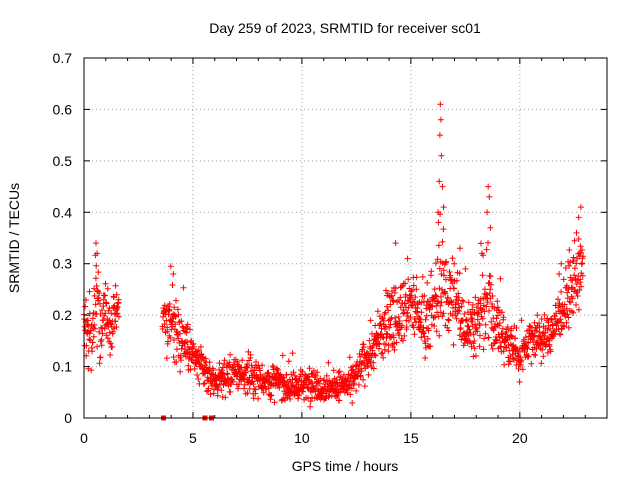  What do you see at coordinates (193, 438) in the screenshot?
I see `x-tick-label: 5` at bounding box center [193, 438].